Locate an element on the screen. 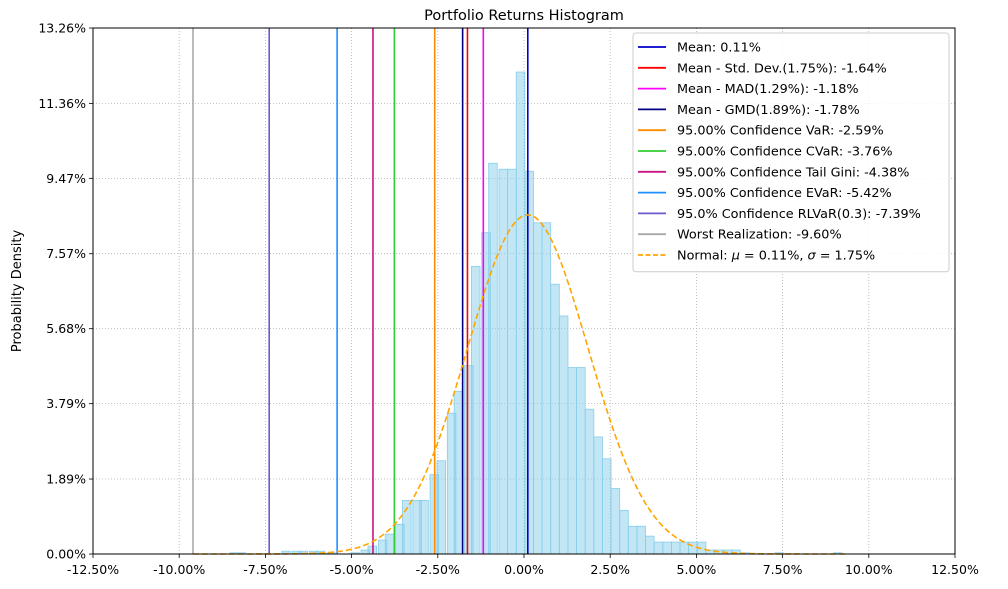 The height and width of the screenshot is (589, 1008). legend-label: Worst Realization: -9.60% is located at coordinates (759, 235).